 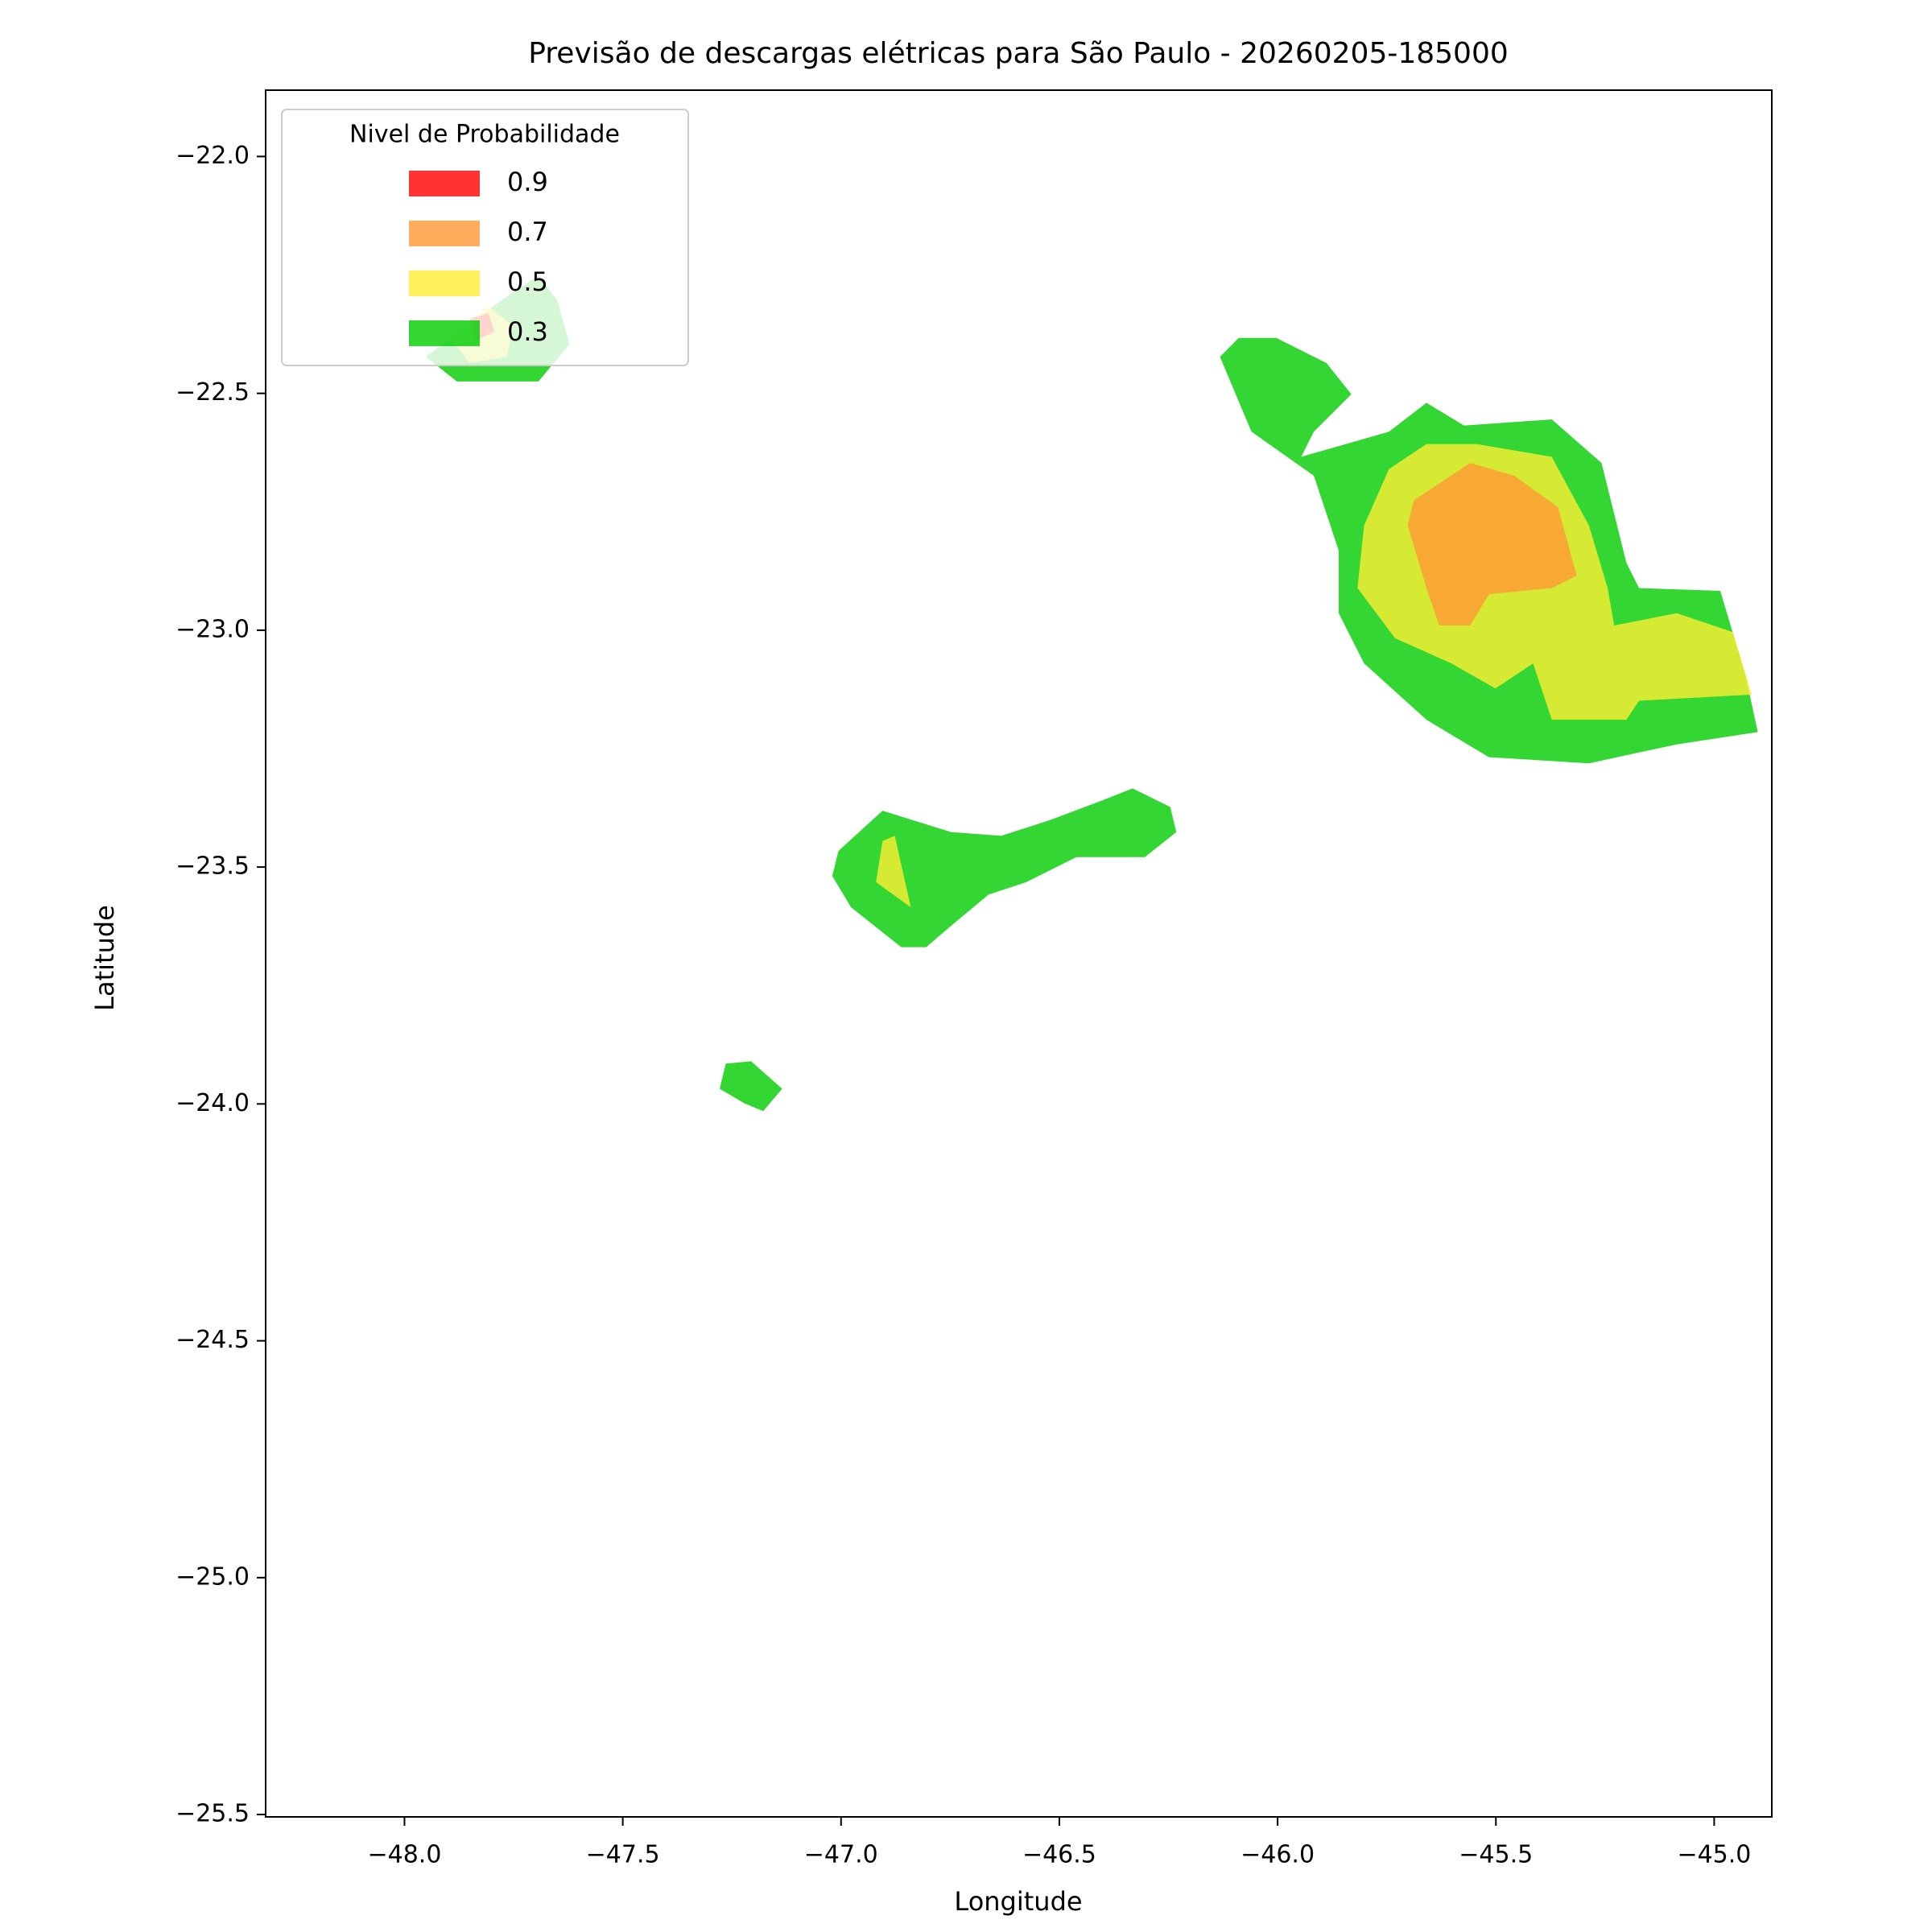 I want to click on x-tick-label: −47.0, so click(x=841, y=1855).